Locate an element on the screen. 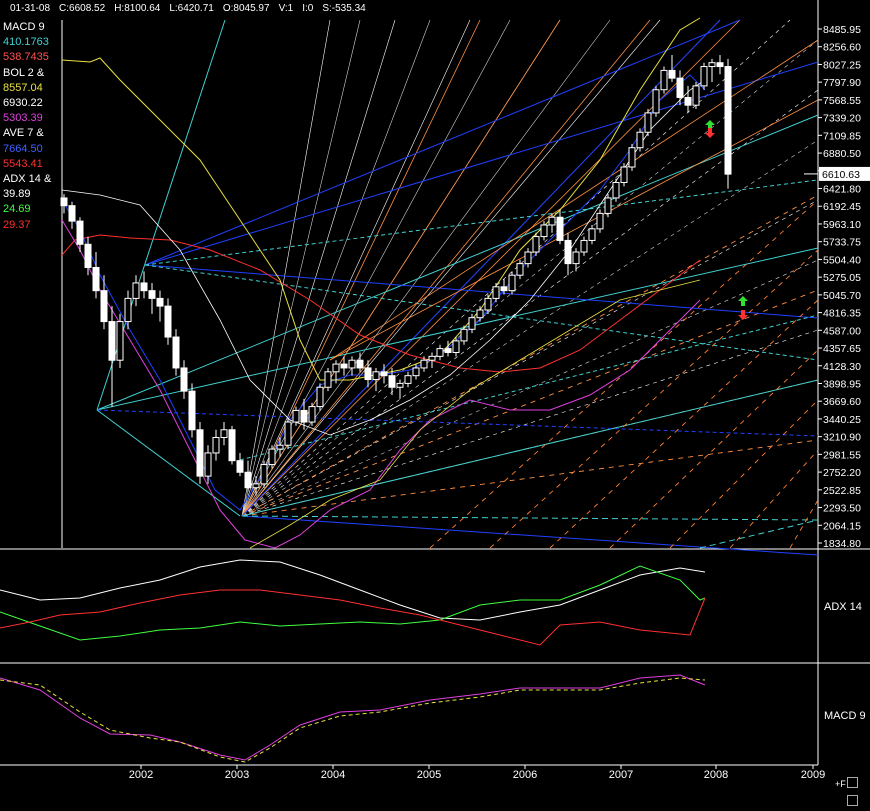 This screenshot has height=811, width=870. more-indicator: +F is located at coordinates (840, 784).